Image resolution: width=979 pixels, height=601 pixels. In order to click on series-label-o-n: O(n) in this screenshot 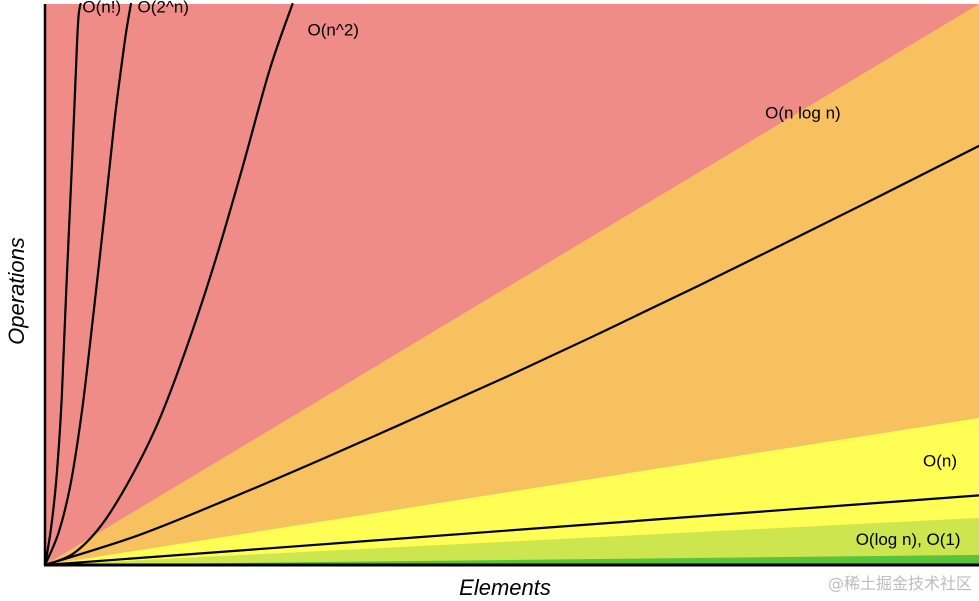, I will do `click(940, 460)`.